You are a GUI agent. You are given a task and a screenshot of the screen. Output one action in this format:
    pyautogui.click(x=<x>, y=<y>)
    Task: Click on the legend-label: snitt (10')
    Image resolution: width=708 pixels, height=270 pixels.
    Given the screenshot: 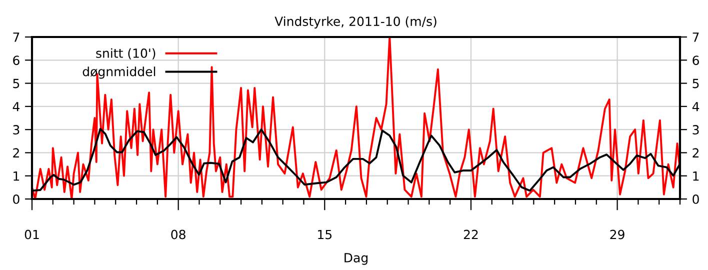 What is the action you would take?
    pyautogui.click(x=126, y=54)
    